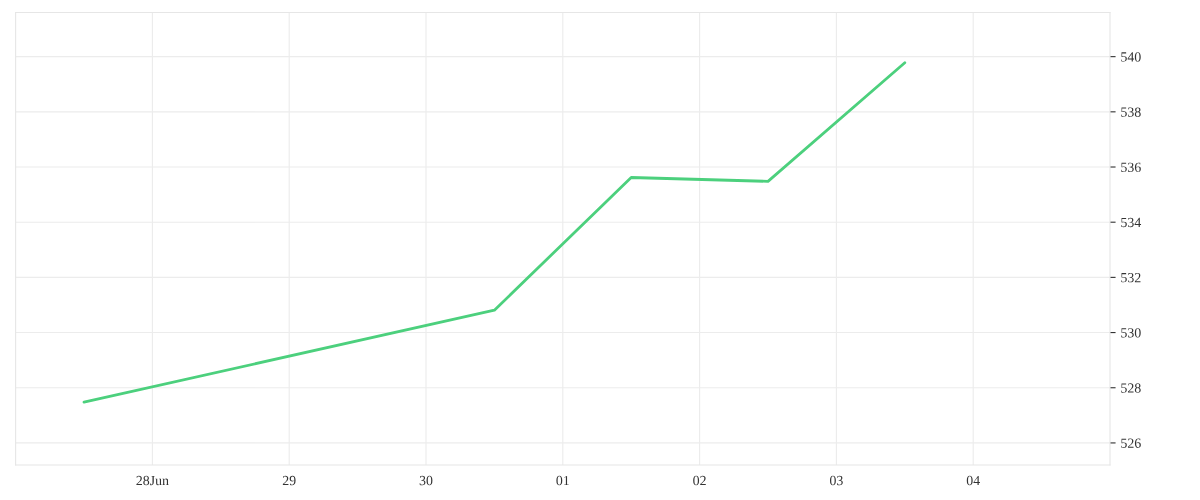 The height and width of the screenshot is (500, 1200). What do you see at coordinates (1131, 443) in the screenshot?
I see `y-tick-label: 526` at bounding box center [1131, 443].